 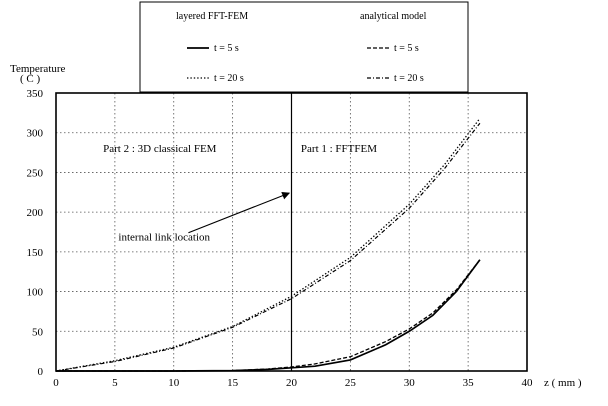 I want to click on legend-box, so click(x=304, y=47).